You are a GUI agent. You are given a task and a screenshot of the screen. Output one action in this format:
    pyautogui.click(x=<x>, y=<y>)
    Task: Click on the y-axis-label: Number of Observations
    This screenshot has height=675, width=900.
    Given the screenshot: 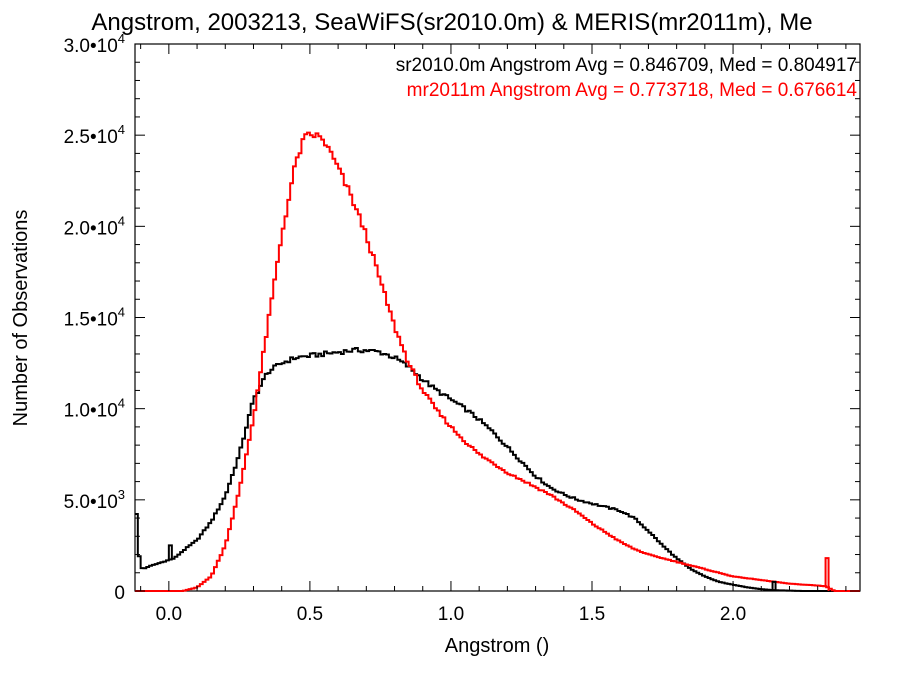 What is the action you would take?
    pyautogui.click(x=21, y=318)
    